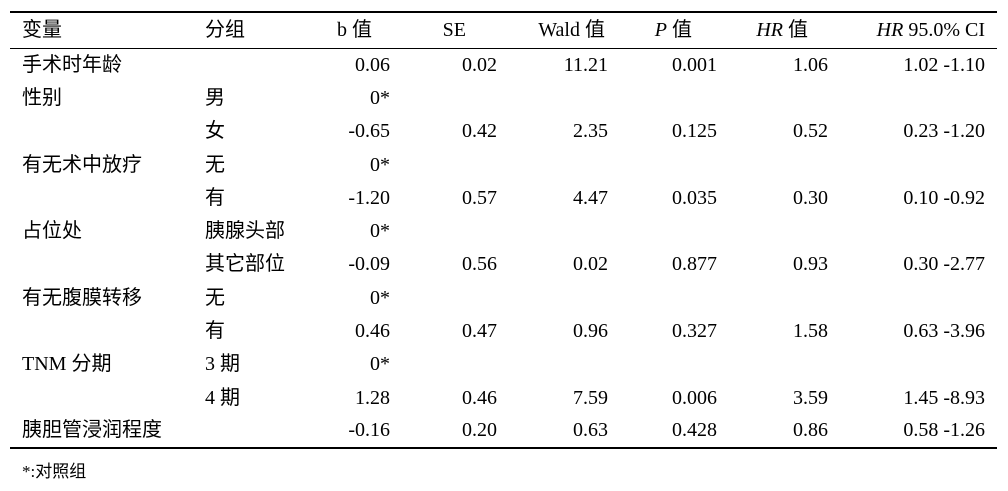  Describe the element at coordinates (590, 397) in the screenshot. I see `cell-wald: 7.59` at that location.